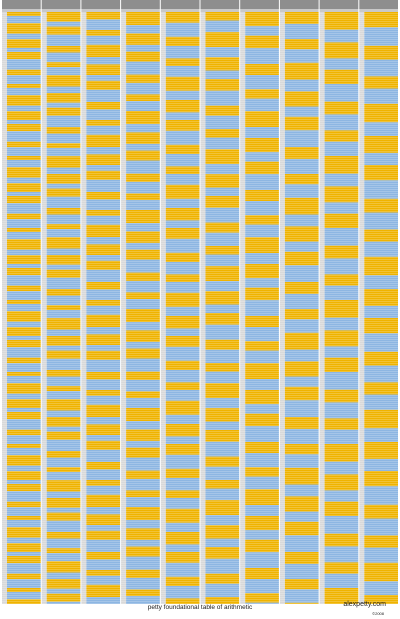 The height and width of the screenshot is (619, 400). What do you see at coordinates (378, 613) in the screenshot?
I see `footer-copyright: ©2008` at bounding box center [378, 613].